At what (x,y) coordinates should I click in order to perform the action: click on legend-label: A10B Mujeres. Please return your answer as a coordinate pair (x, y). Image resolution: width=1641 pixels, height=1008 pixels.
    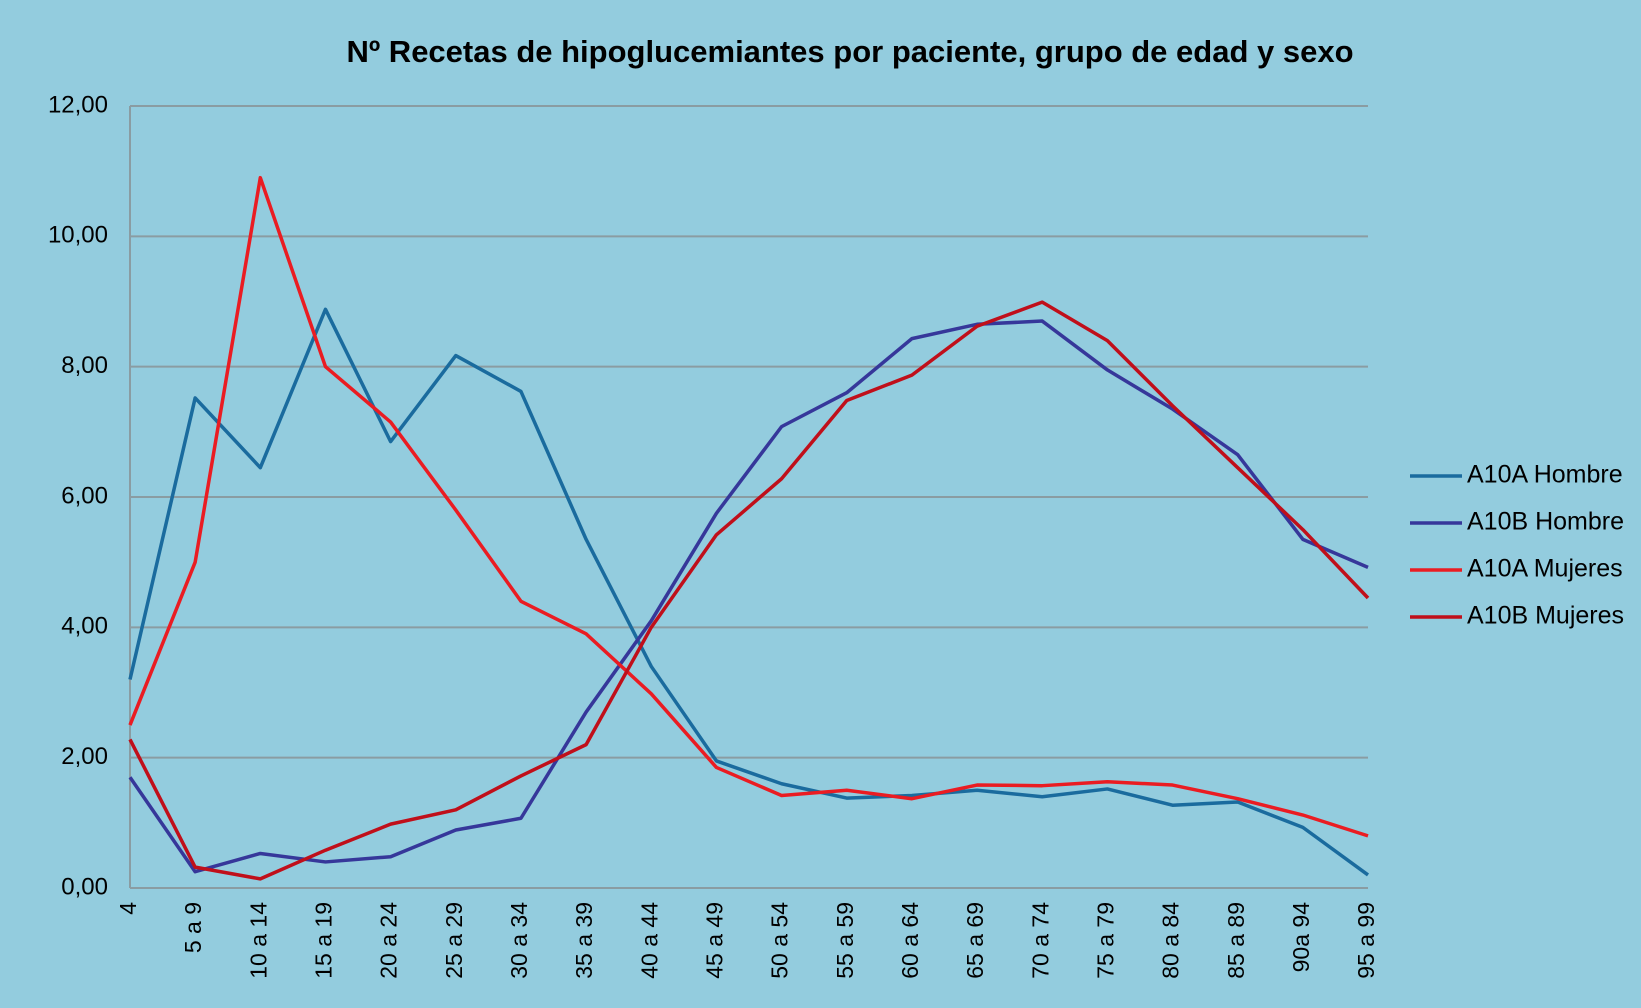
    Looking at the image, I should click on (1545, 616).